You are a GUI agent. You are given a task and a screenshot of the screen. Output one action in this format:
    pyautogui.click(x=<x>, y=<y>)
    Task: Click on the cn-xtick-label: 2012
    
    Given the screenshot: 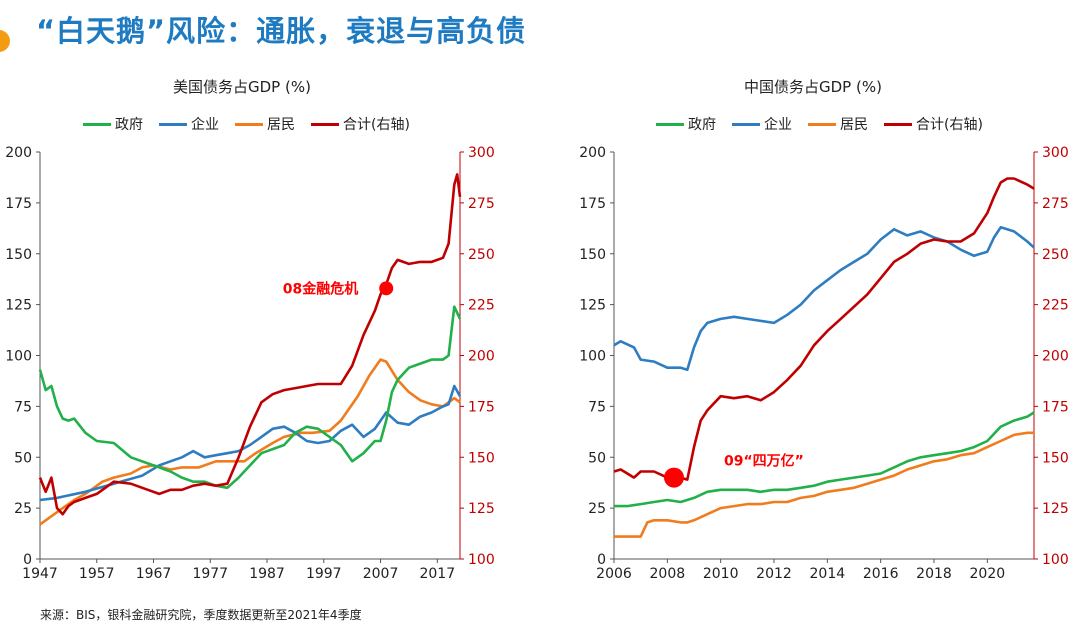 What is the action you would take?
    pyautogui.click(x=774, y=574)
    